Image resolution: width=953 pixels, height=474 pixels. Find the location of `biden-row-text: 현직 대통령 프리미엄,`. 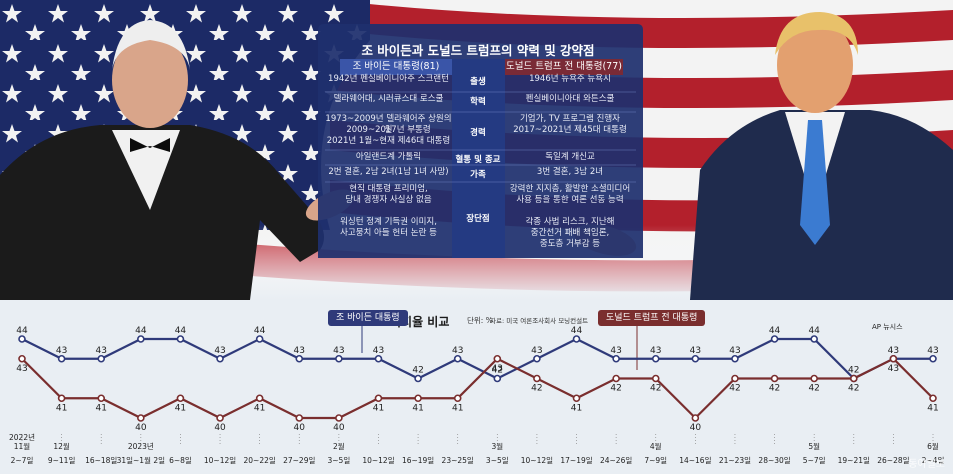

biden-row-text: 현직 대통령 프리미엄, is located at coordinates (388, 189).